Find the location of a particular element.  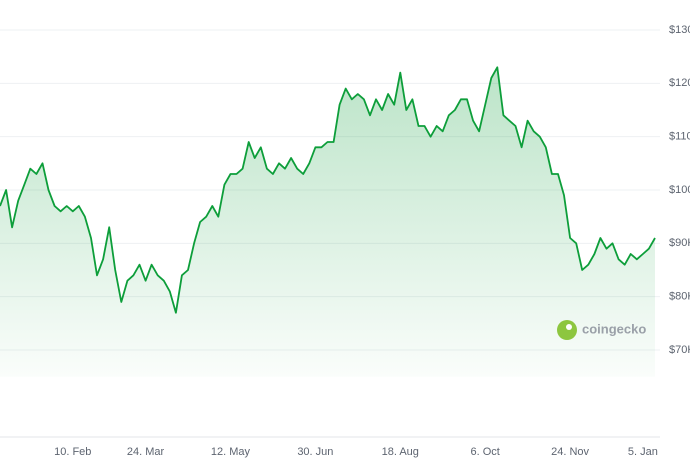

x-tick-label: 30. Jun is located at coordinates (315, 452).